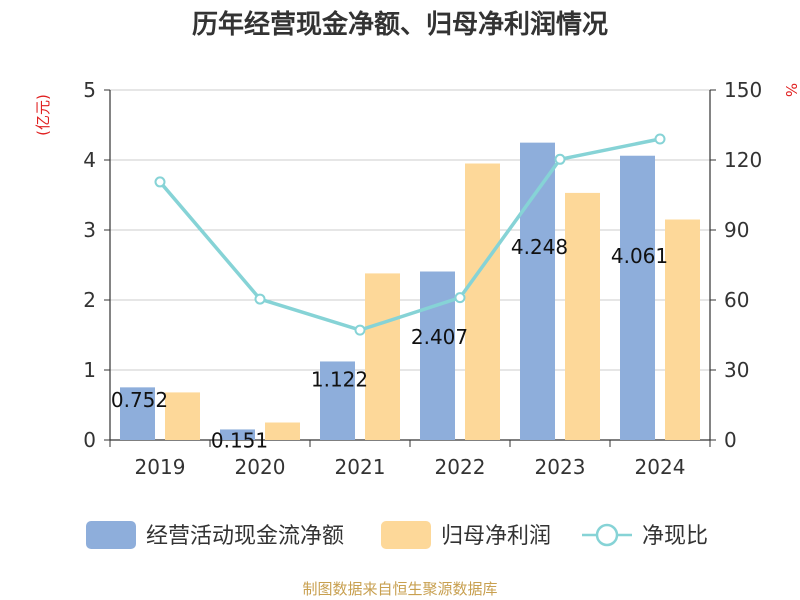 Image resolution: width=800 pixels, height=600 pixels. What do you see at coordinates (260, 467) in the screenshot?
I see `x-tick-label: 2020` at bounding box center [260, 467].